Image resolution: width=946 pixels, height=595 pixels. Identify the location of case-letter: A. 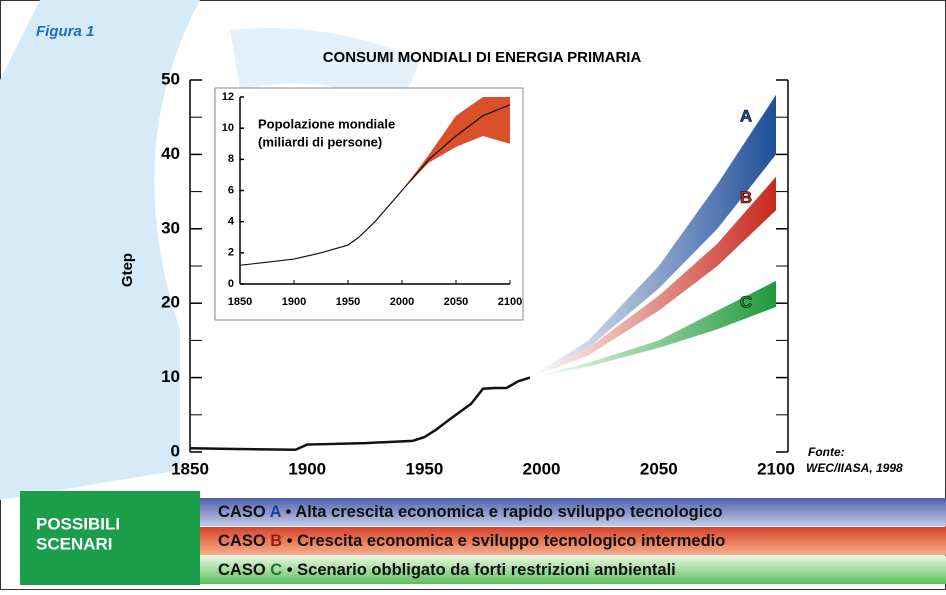
(276, 512).